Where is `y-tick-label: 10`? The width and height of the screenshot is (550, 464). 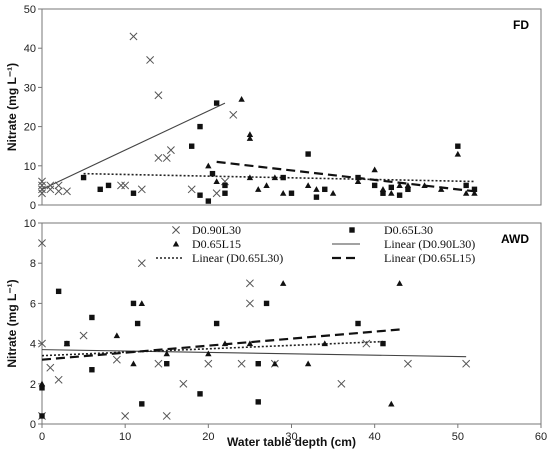
y-tick-label: 10 is located at coordinates (30, 224).